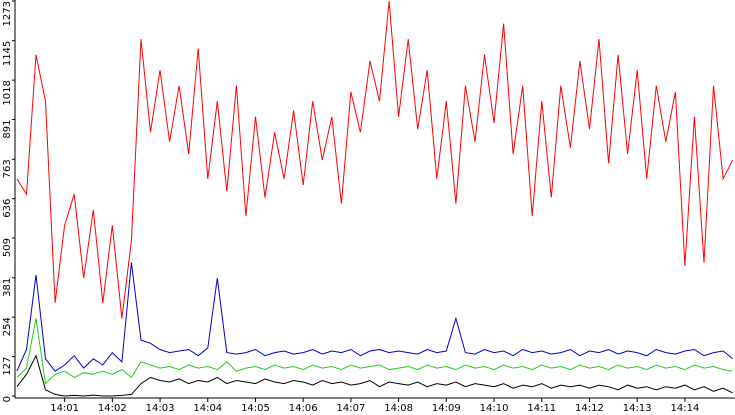 This screenshot has height=415, width=735. Describe the element at coordinates (446, 408) in the screenshot. I see `x-tick-label: 14:09` at that location.